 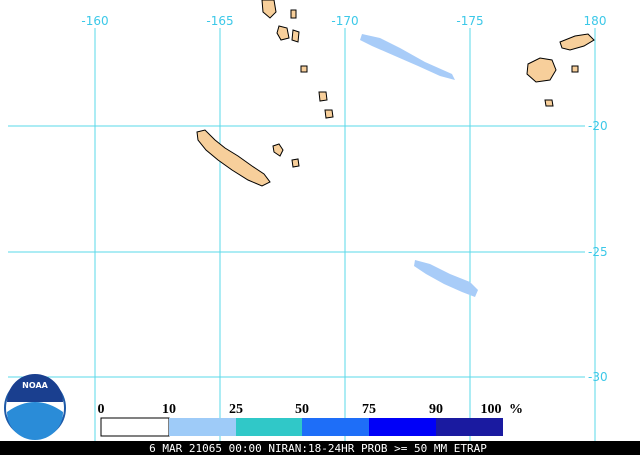 What do you see at coordinates (491, 409) in the screenshot?
I see `legend-label: 100` at bounding box center [491, 409].